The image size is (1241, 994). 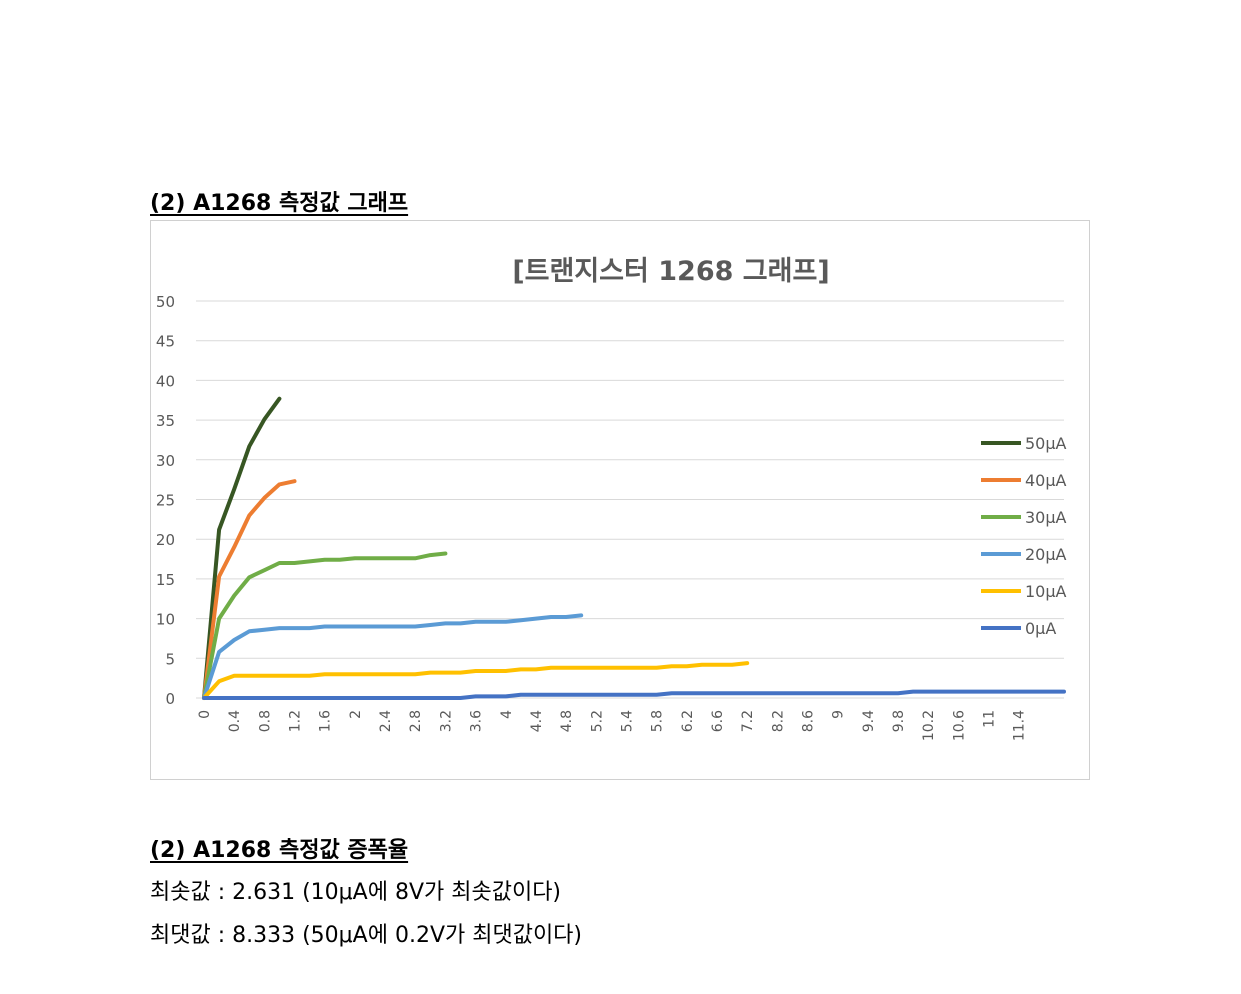 What do you see at coordinates (356, 892) in the screenshot?
I see `min-value-text: 최솟값 : 2.631 (10μA에 8V가 최솟값이다)` at bounding box center [356, 892].